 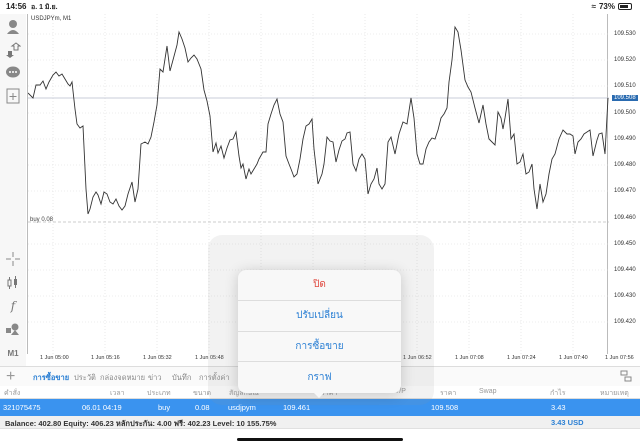 I want to click on cell-profit: 3.43, so click(x=558, y=407).